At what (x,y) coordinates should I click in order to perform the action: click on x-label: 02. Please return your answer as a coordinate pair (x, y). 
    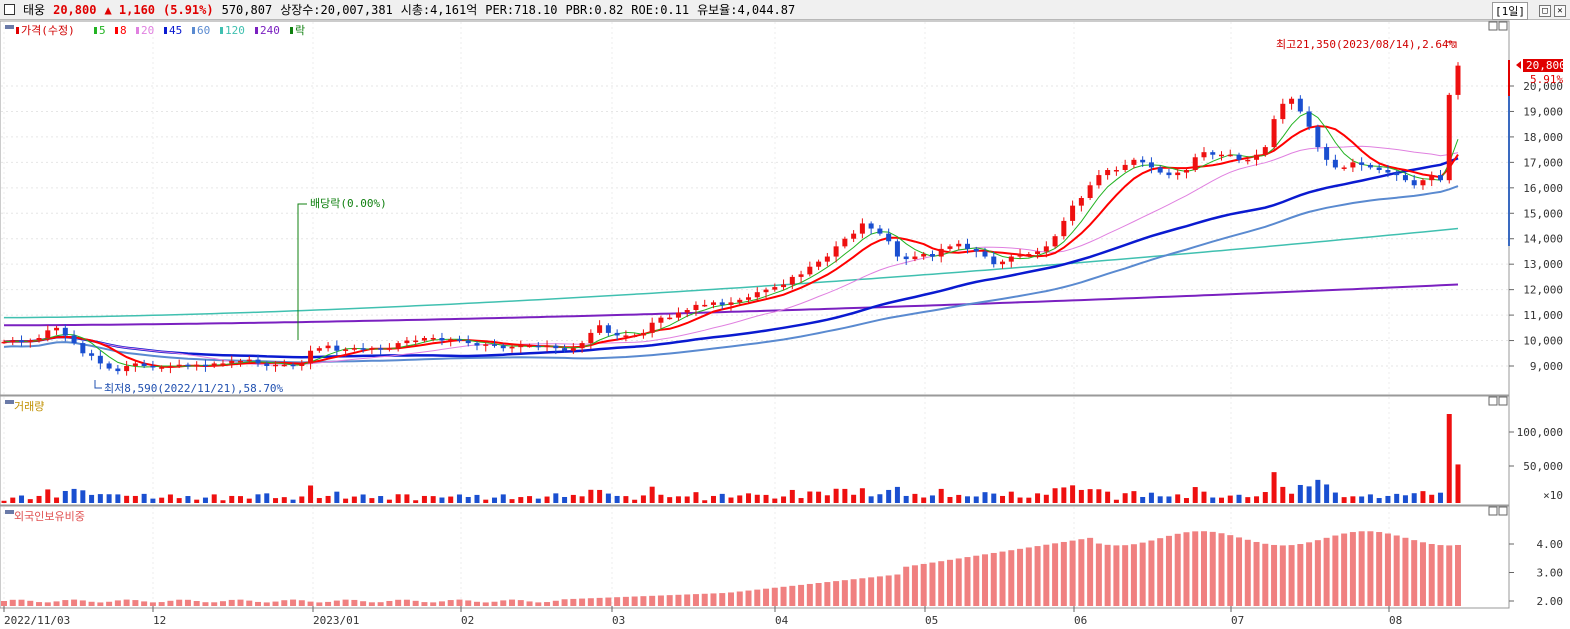
    Looking at the image, I should click on (467, 620).